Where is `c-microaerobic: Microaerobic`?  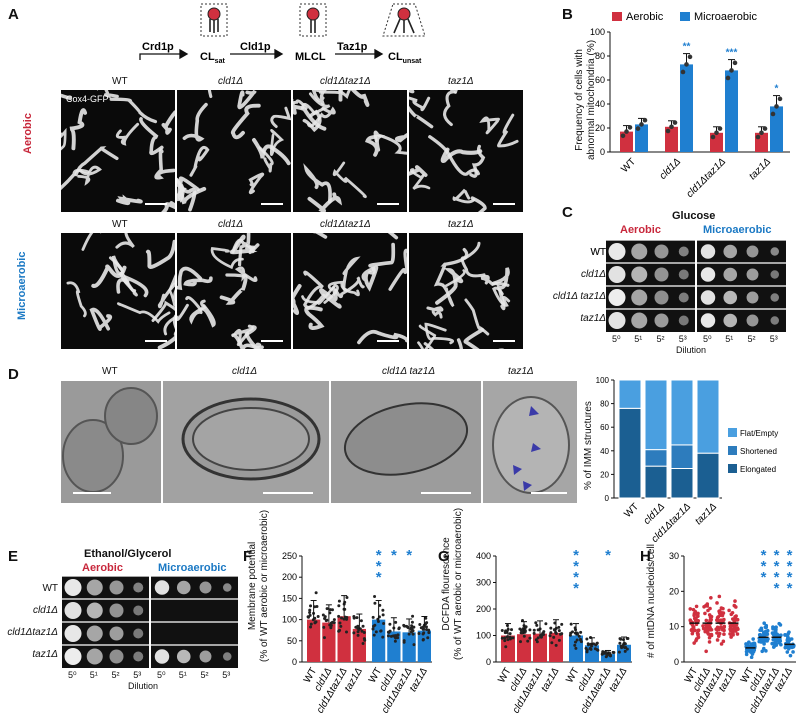
c-microaerobic: Microaerobic is located at coordinates (737, 230).